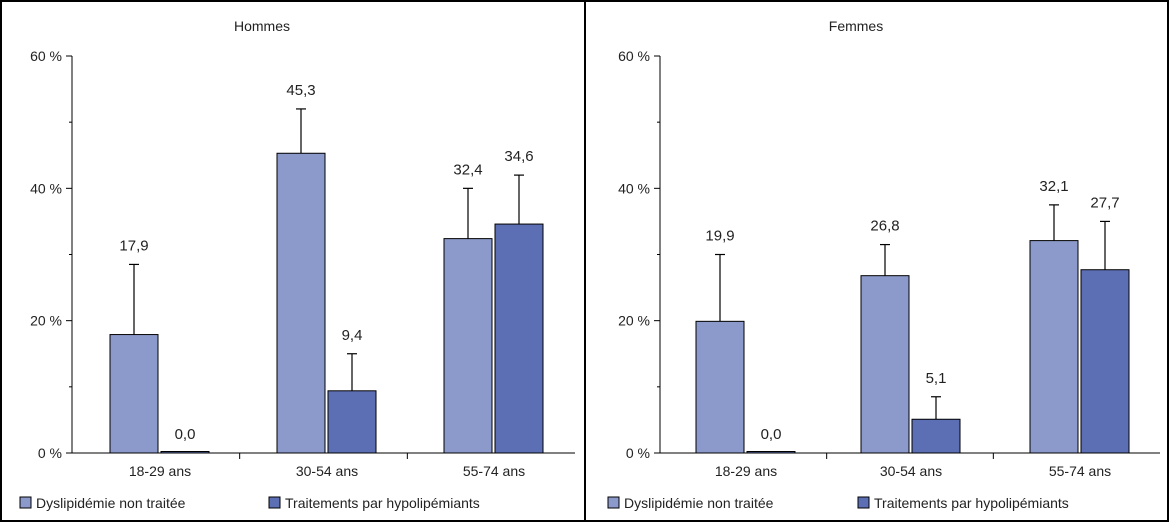  Describe the element at coordinates (262, 26) in the screenshot. I see `panel-title: Hommes` at that location.